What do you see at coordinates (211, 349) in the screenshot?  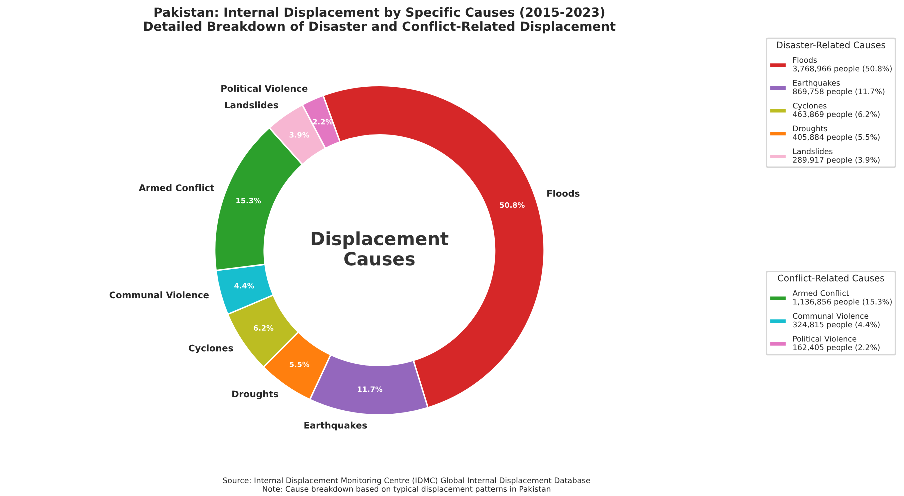 I see `slice-label: Cyclones` at bounding box center [211, 349].